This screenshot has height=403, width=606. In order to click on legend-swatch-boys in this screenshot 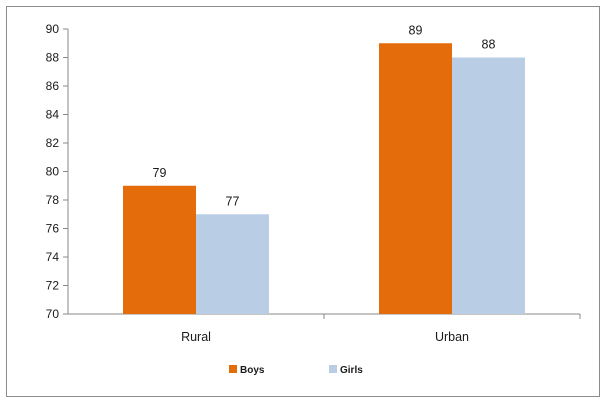, I will do `click(233, 369)`.